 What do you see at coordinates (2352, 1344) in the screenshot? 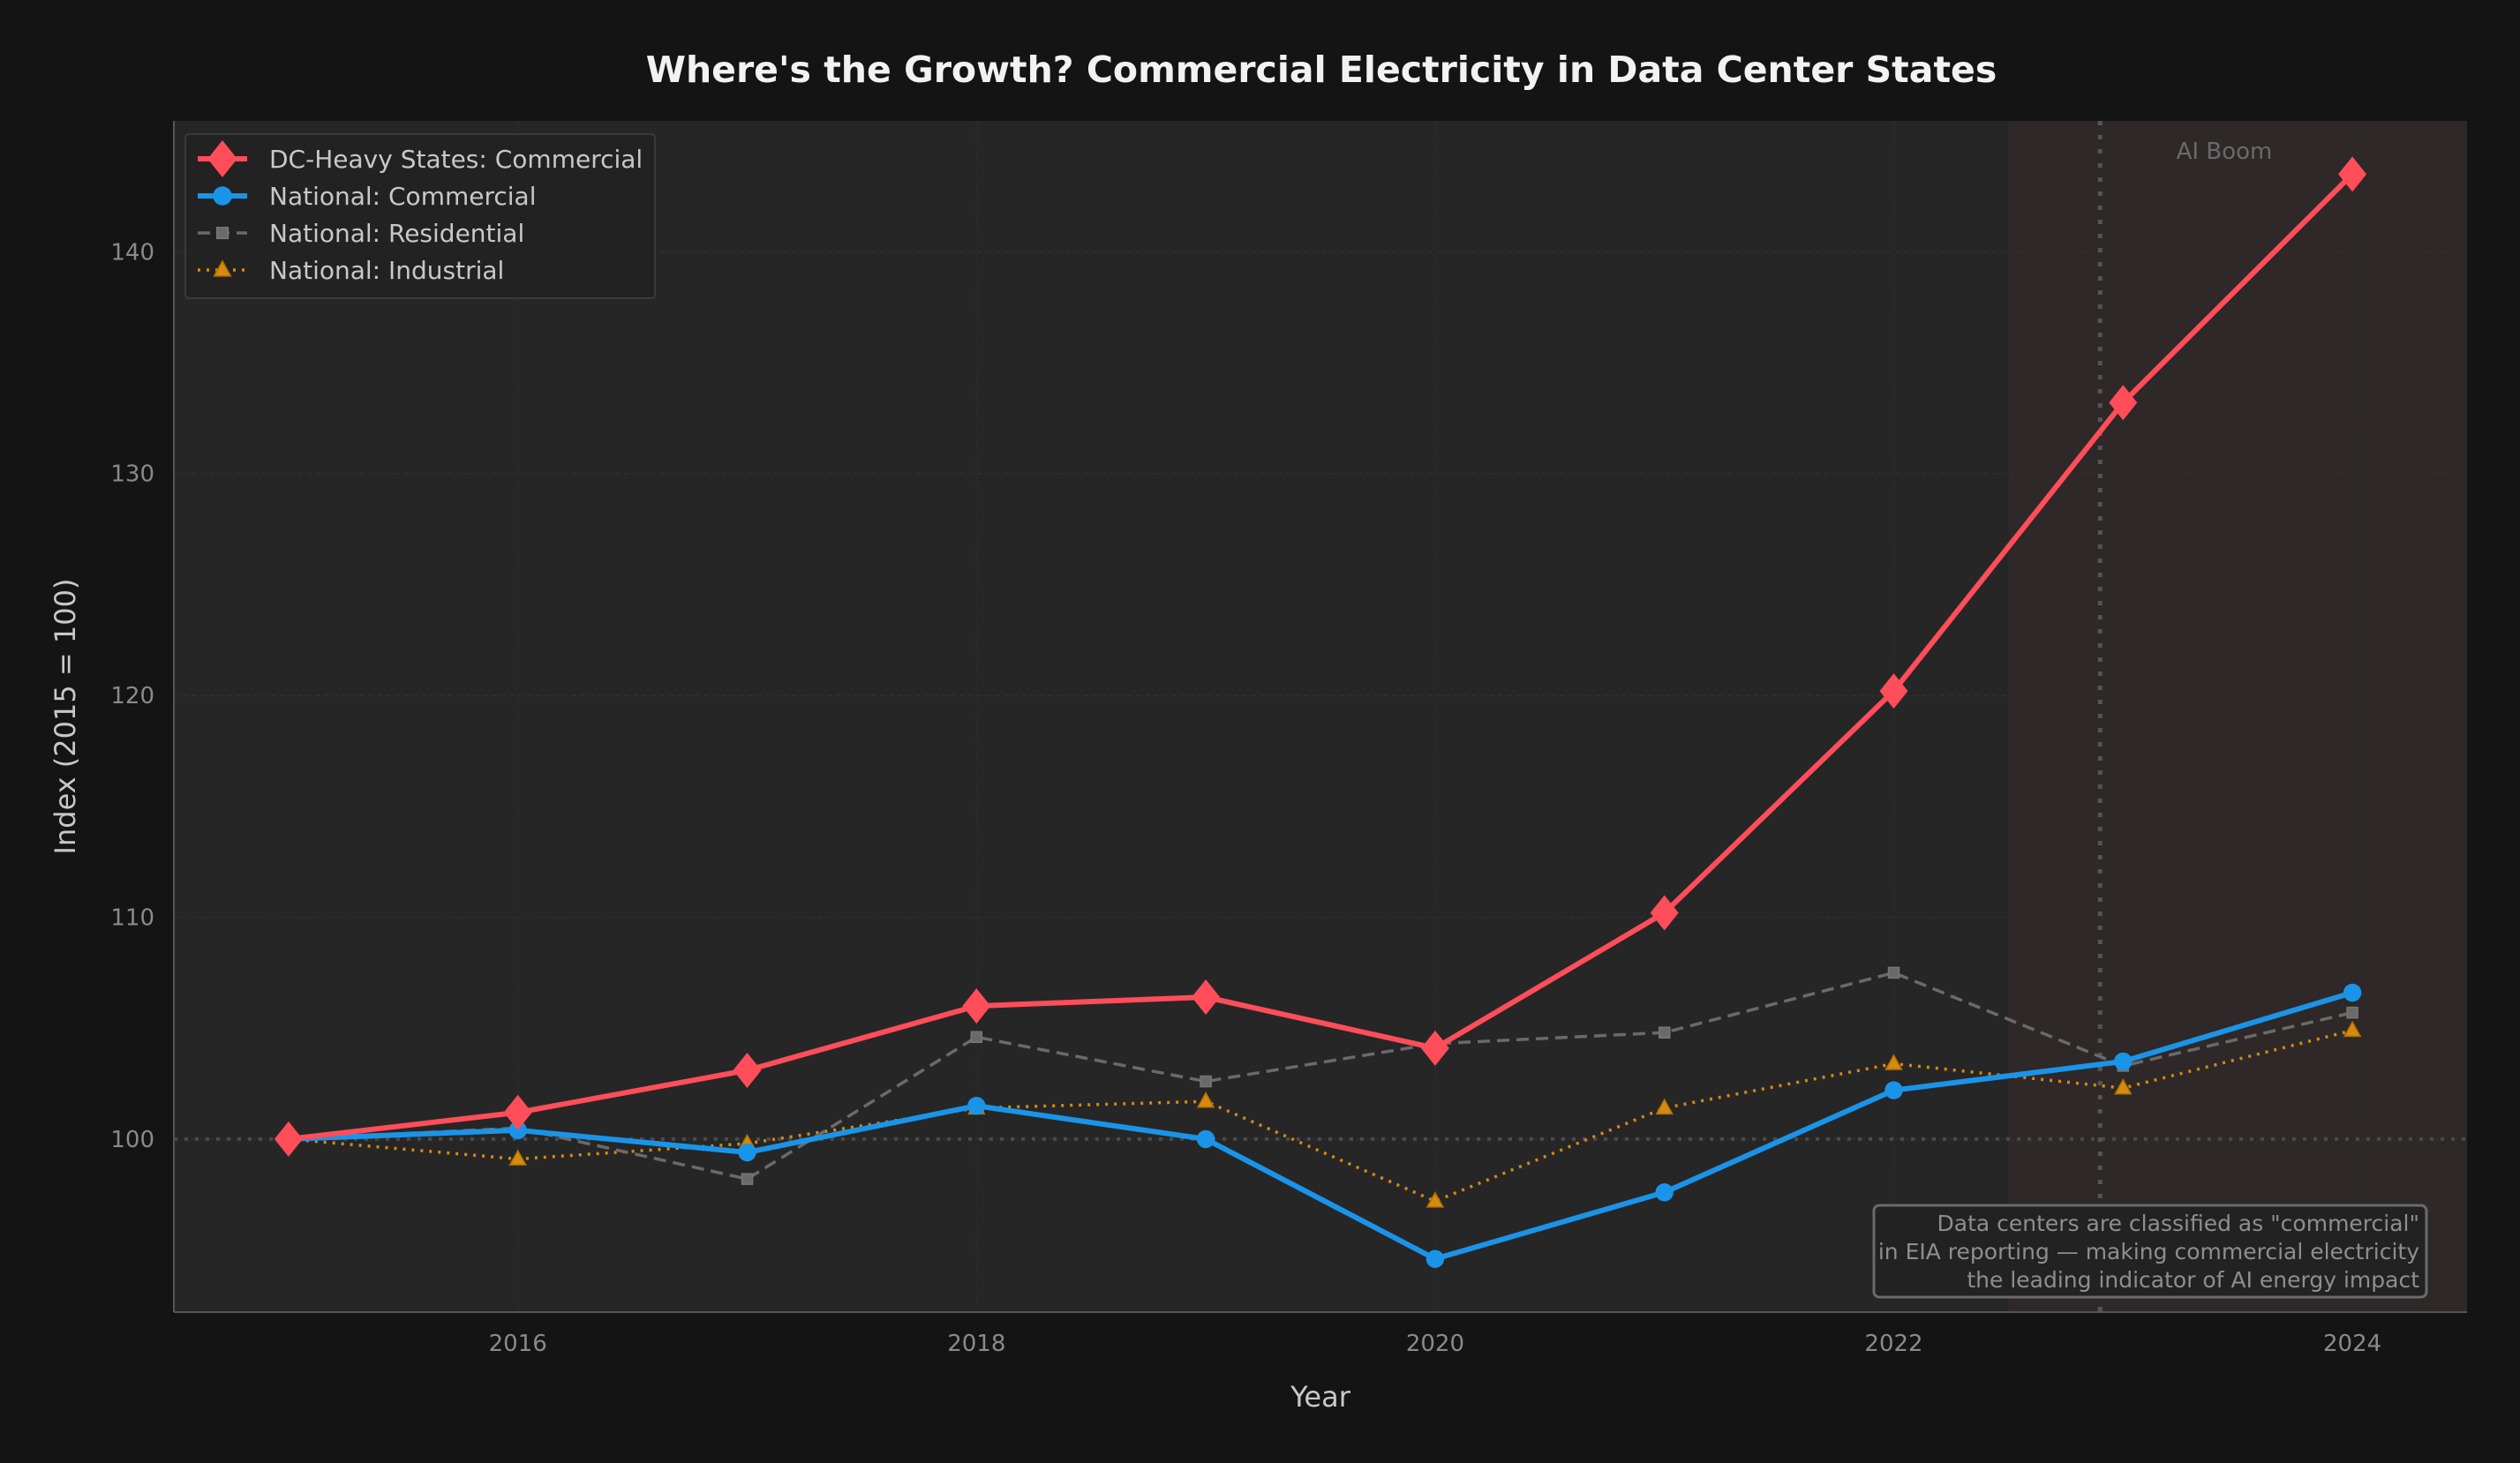
I see `x-tick-label: 2024` at bounding box center [2352, 1344].